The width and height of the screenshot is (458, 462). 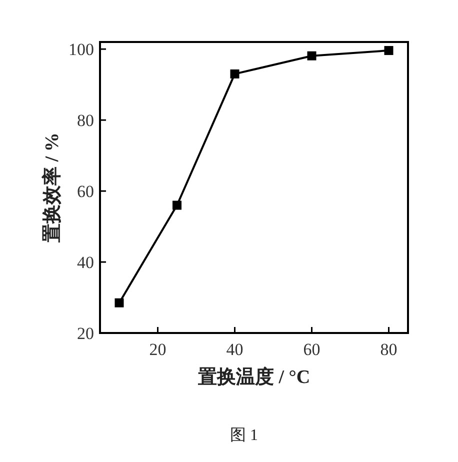 What do you see at coordinates (389, 349) in the screenshot?
I see `x-tick-label: 80` at bounding box center [389, 349].